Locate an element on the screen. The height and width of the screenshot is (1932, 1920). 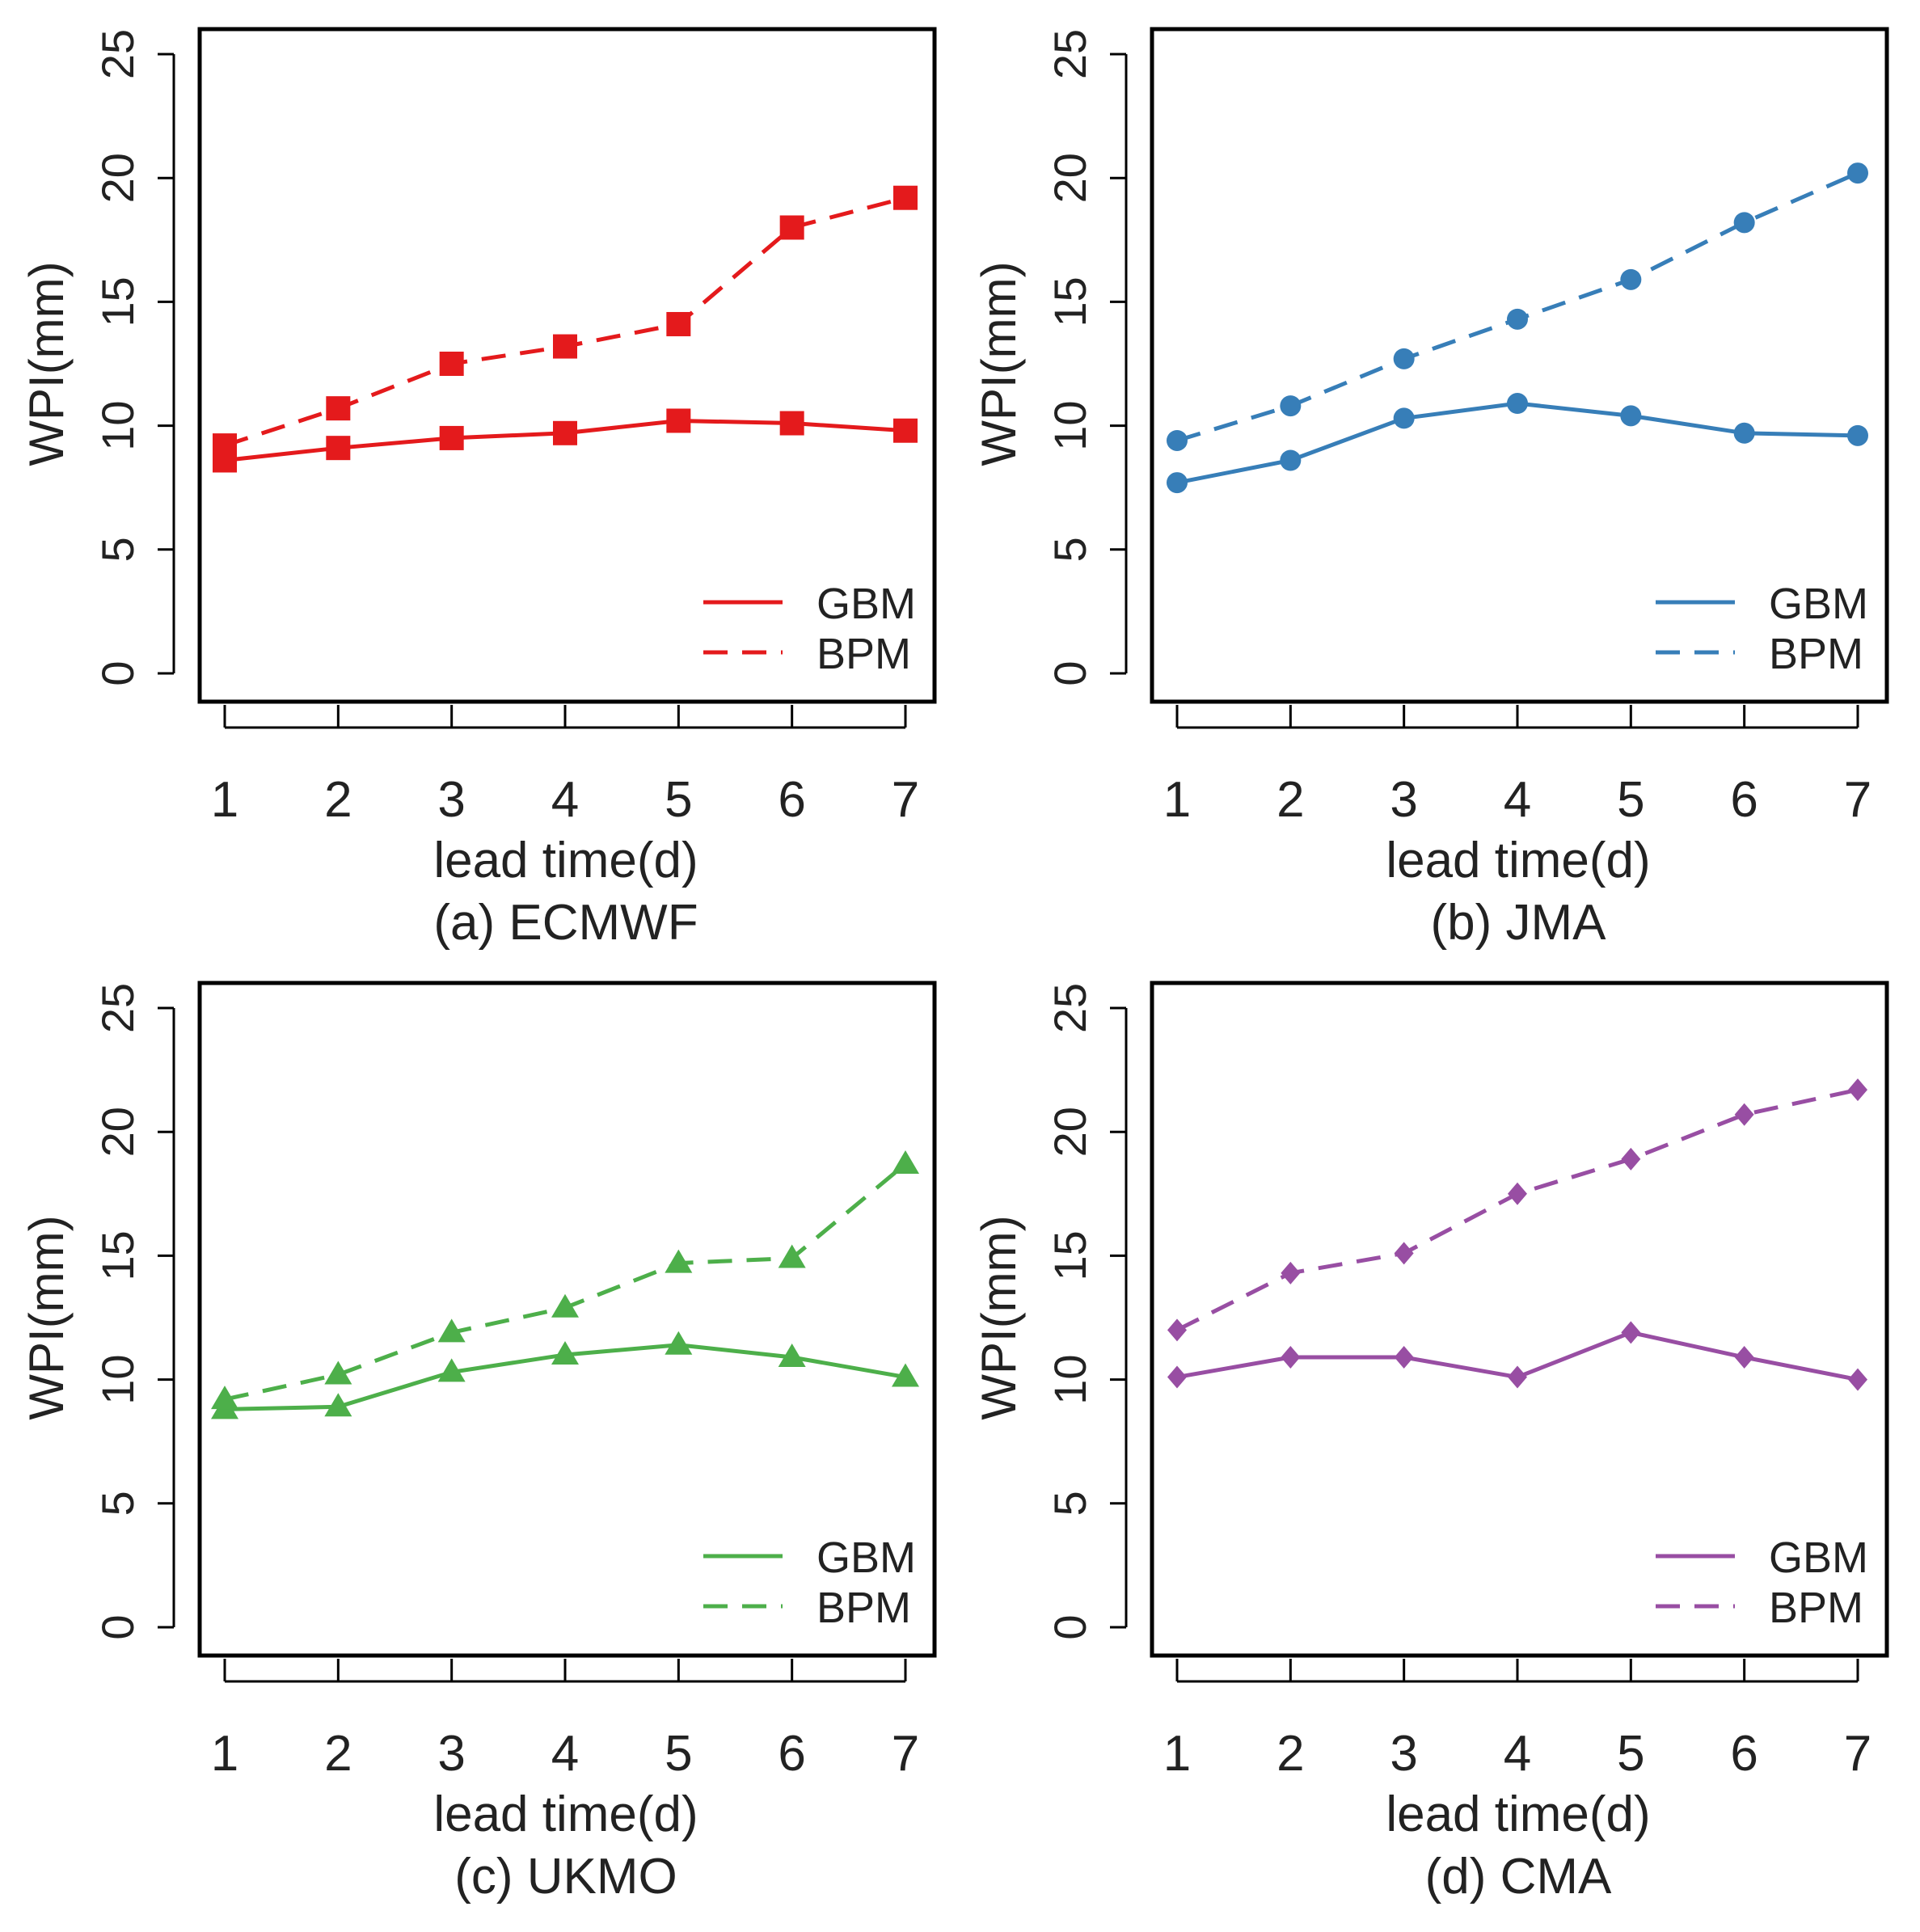
panel-title: (c) UKMO is located at coordinates (565, 1877).